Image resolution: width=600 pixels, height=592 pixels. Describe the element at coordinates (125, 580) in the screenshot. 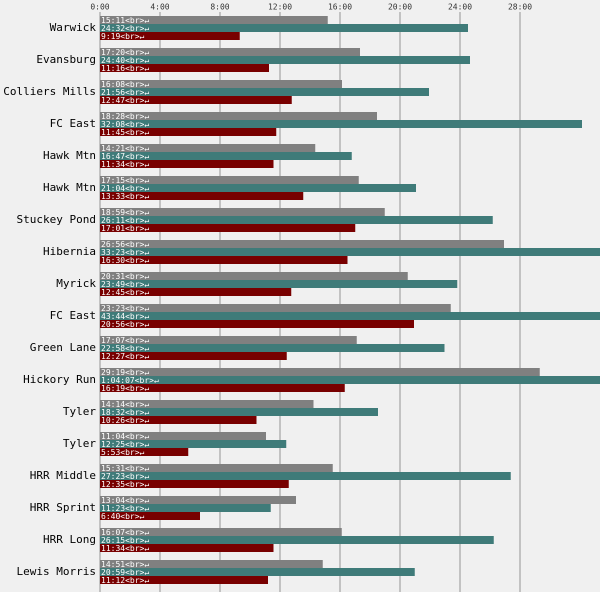

I see `value-label: 11:12<br>↵` at that location.